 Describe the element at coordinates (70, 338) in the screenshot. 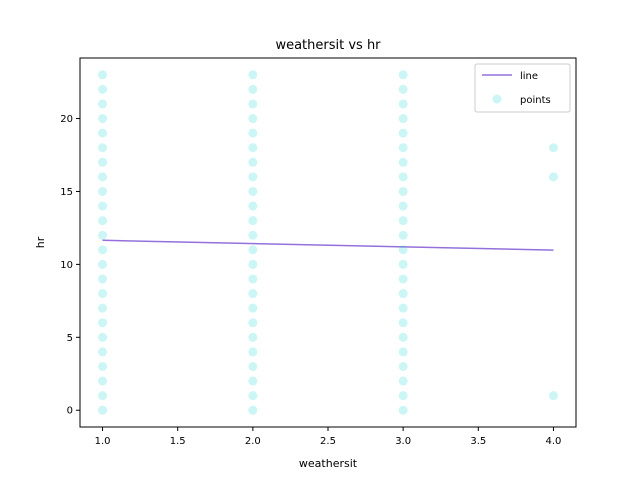

I see `y-tick-label: 5` at that location.